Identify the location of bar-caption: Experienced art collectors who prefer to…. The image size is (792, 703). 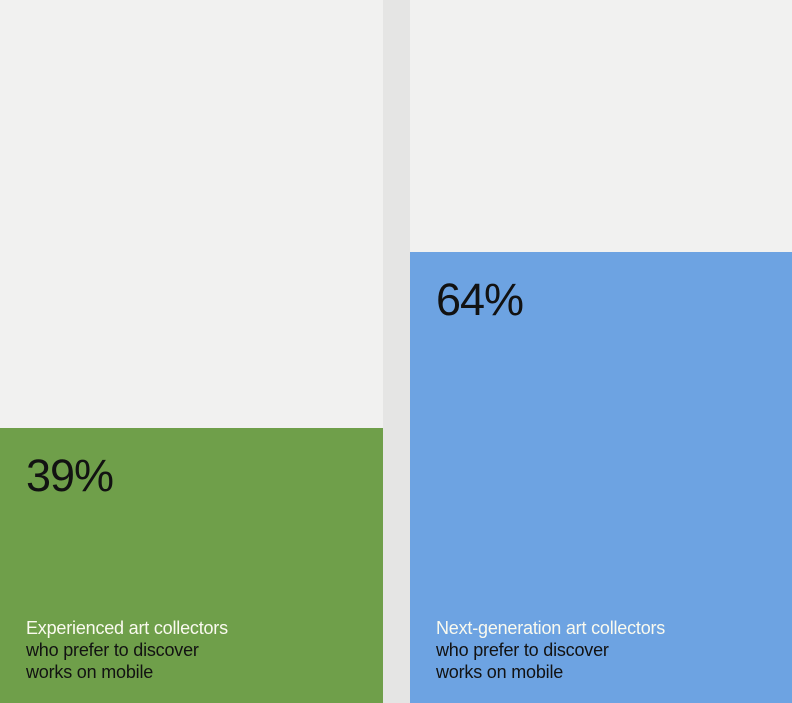
(127, 650).